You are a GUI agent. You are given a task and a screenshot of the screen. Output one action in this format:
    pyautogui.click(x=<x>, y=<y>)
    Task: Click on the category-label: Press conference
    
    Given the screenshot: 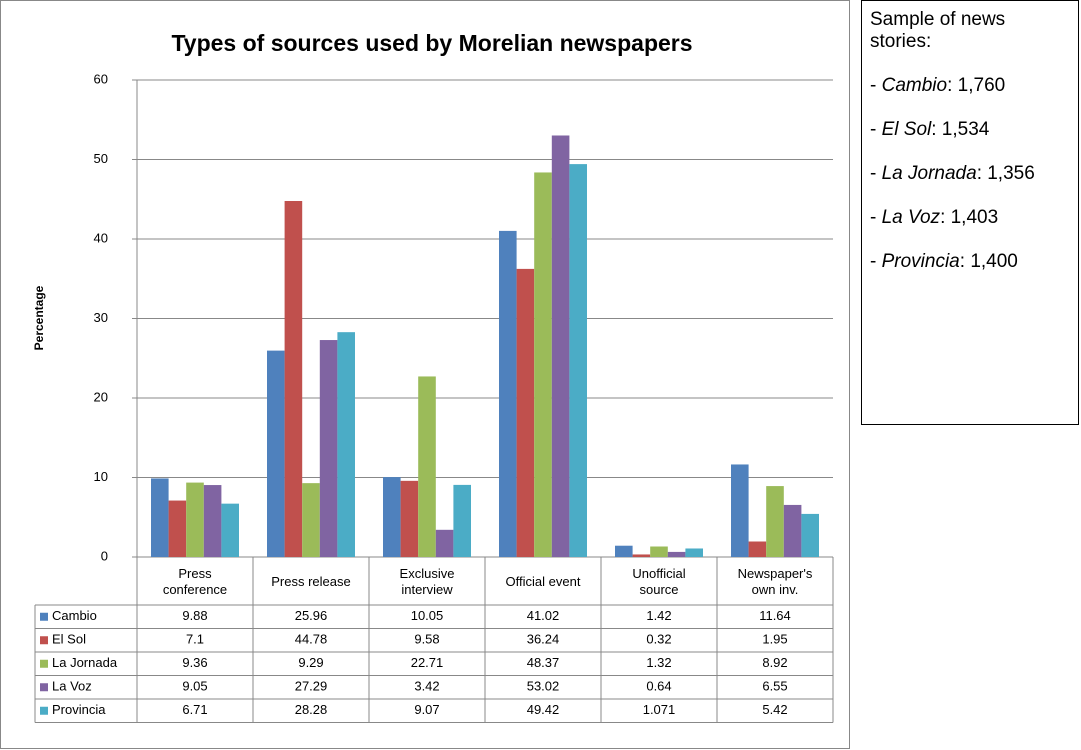 What is the action you would take?
    pyautogui.click(x=195, y=581)
    